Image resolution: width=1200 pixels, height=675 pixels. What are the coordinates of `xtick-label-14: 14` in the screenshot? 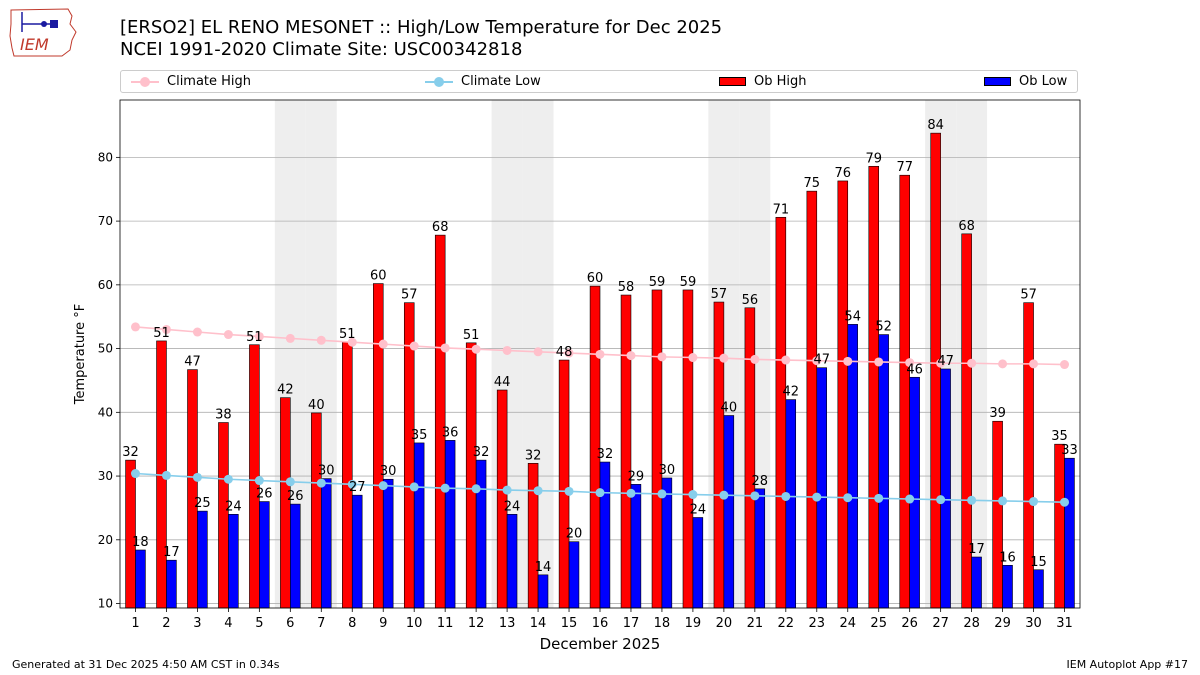 It's located at (538, 623).